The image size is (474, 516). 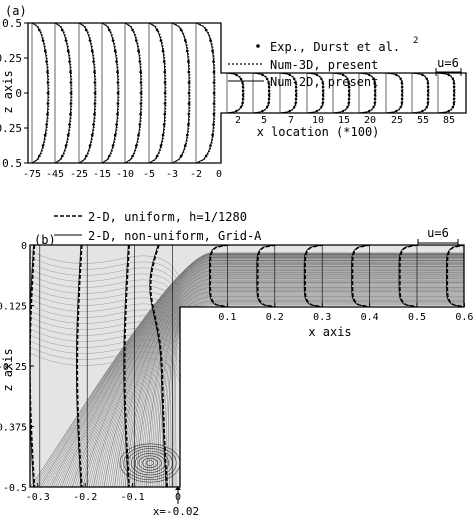 What do you see at coordinates (17, 367) in the screenshot?
I see `panel-b-y-ticks: 0 -0.125 -0.25 -0.375 -0.5` at bounding box center [17, 367].